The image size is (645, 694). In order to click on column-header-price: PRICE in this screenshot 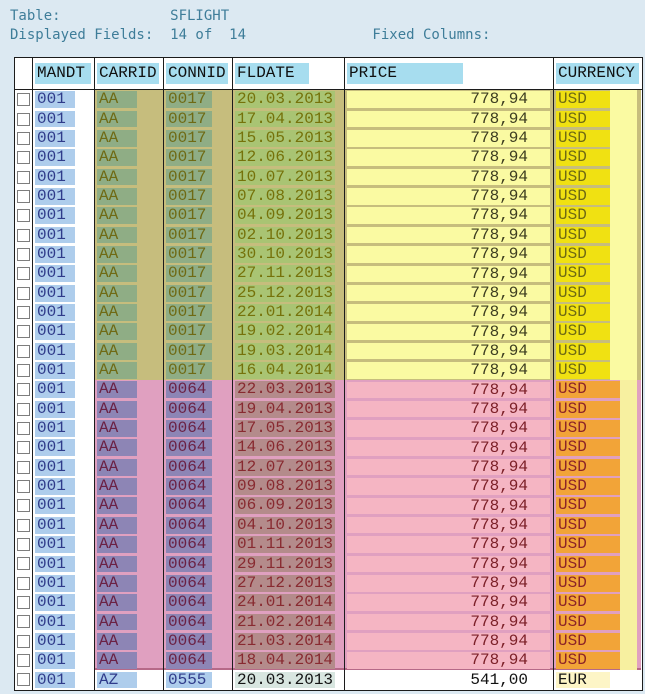, I will do `click(405, 73)`.